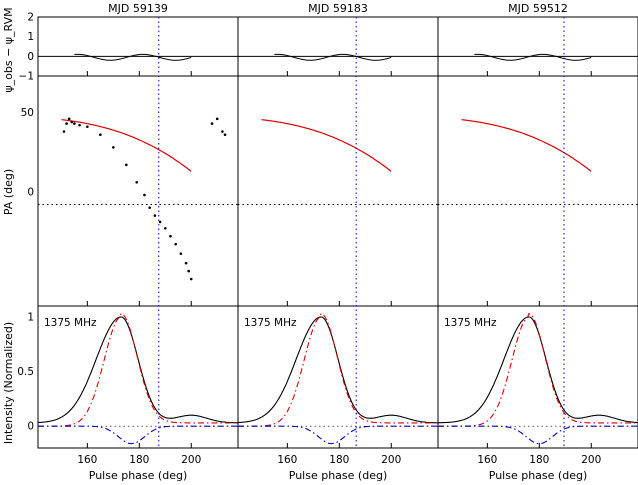  What do you see at coordinates (138, 8) in the screenshot?
I see `panel-title: MJD 59139` at bounding box center [138, 8].